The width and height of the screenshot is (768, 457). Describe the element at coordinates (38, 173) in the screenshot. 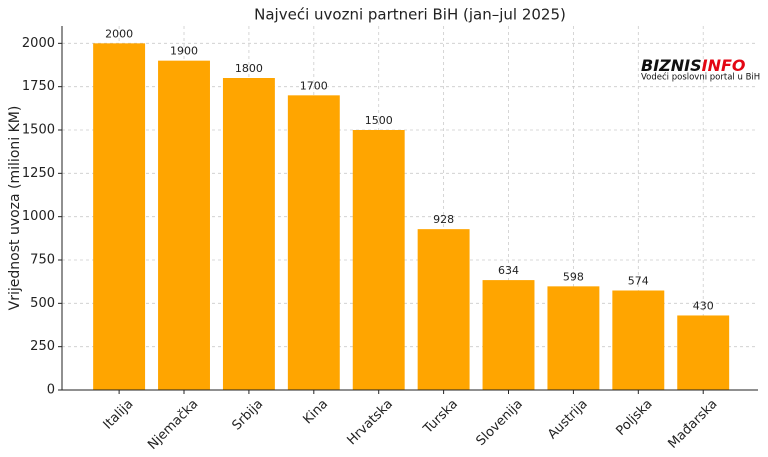

I see `y-tick-label: 1250` at that location.